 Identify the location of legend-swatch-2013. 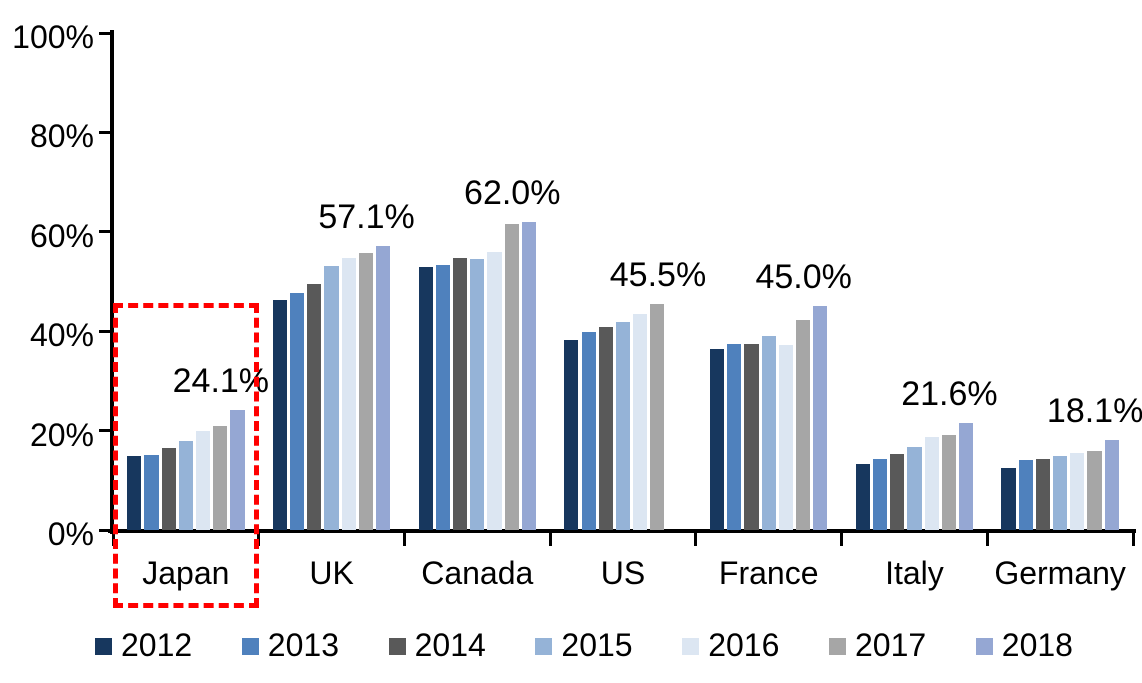
(250, 646).